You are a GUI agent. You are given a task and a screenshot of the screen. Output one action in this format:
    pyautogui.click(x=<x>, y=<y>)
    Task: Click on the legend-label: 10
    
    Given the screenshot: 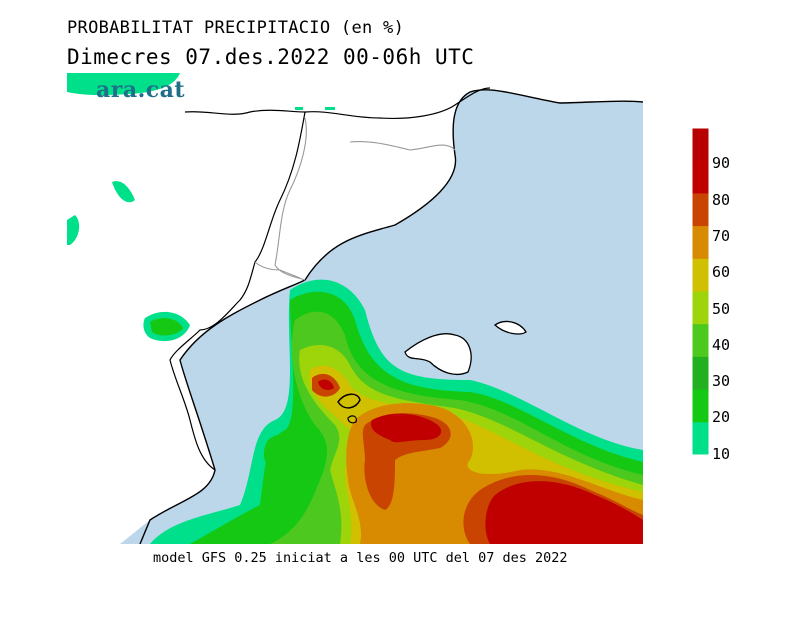 What is the action you would take?
    pyautogui.click(x=721, y=454)
    